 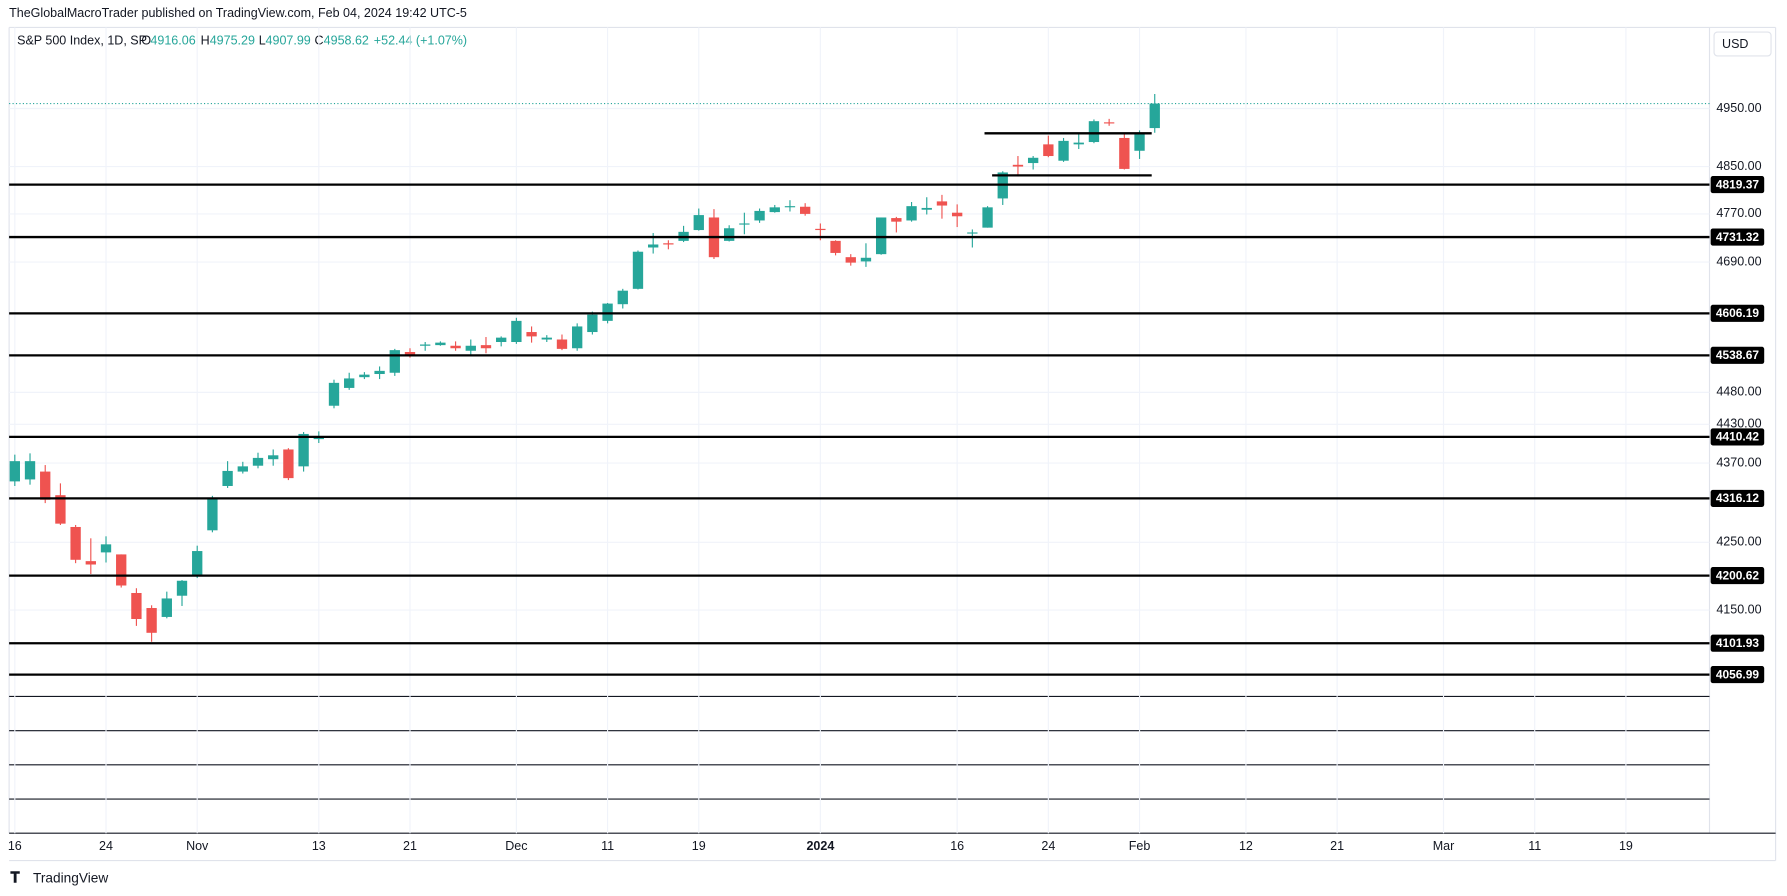 I want to click on level-label: 4101.93, so click(x=1738, y=643).